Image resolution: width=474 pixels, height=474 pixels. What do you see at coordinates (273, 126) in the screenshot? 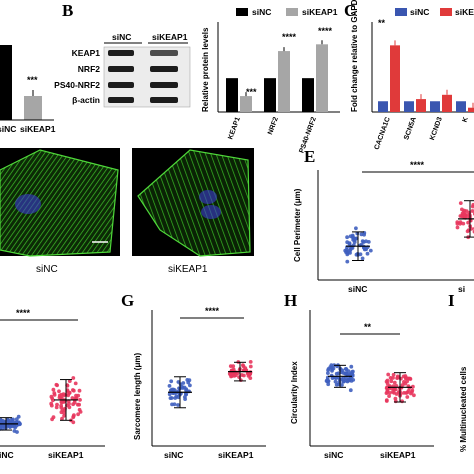
I see `b-xlabel-1: NRF2` at bounding box center [273, 126].